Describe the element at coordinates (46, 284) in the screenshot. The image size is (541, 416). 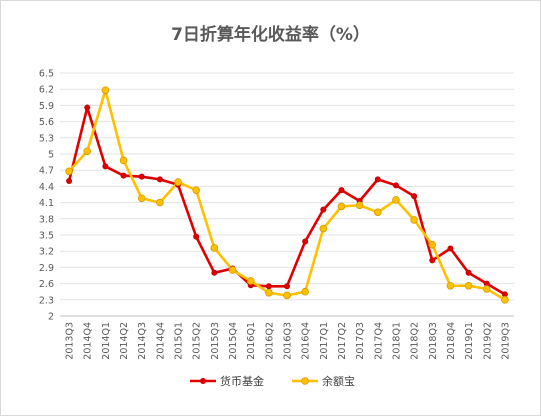
I see `y-tick-label: 2.6` at that location.